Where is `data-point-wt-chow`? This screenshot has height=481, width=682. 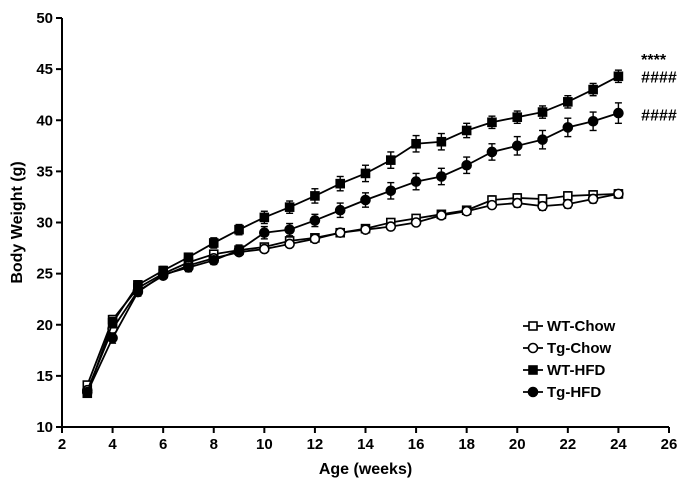 data-point-wt-chow is located at coordinates (568, 196).